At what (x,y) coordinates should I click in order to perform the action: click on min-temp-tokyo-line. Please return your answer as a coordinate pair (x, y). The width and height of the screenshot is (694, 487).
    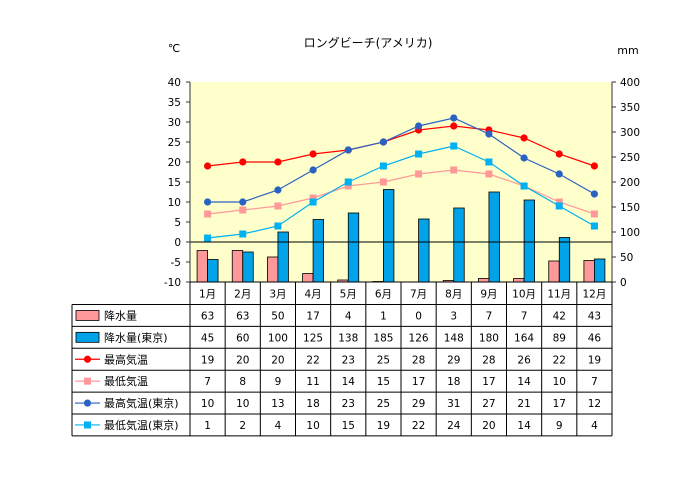
    Looking at the image, I should click on (401, 192).